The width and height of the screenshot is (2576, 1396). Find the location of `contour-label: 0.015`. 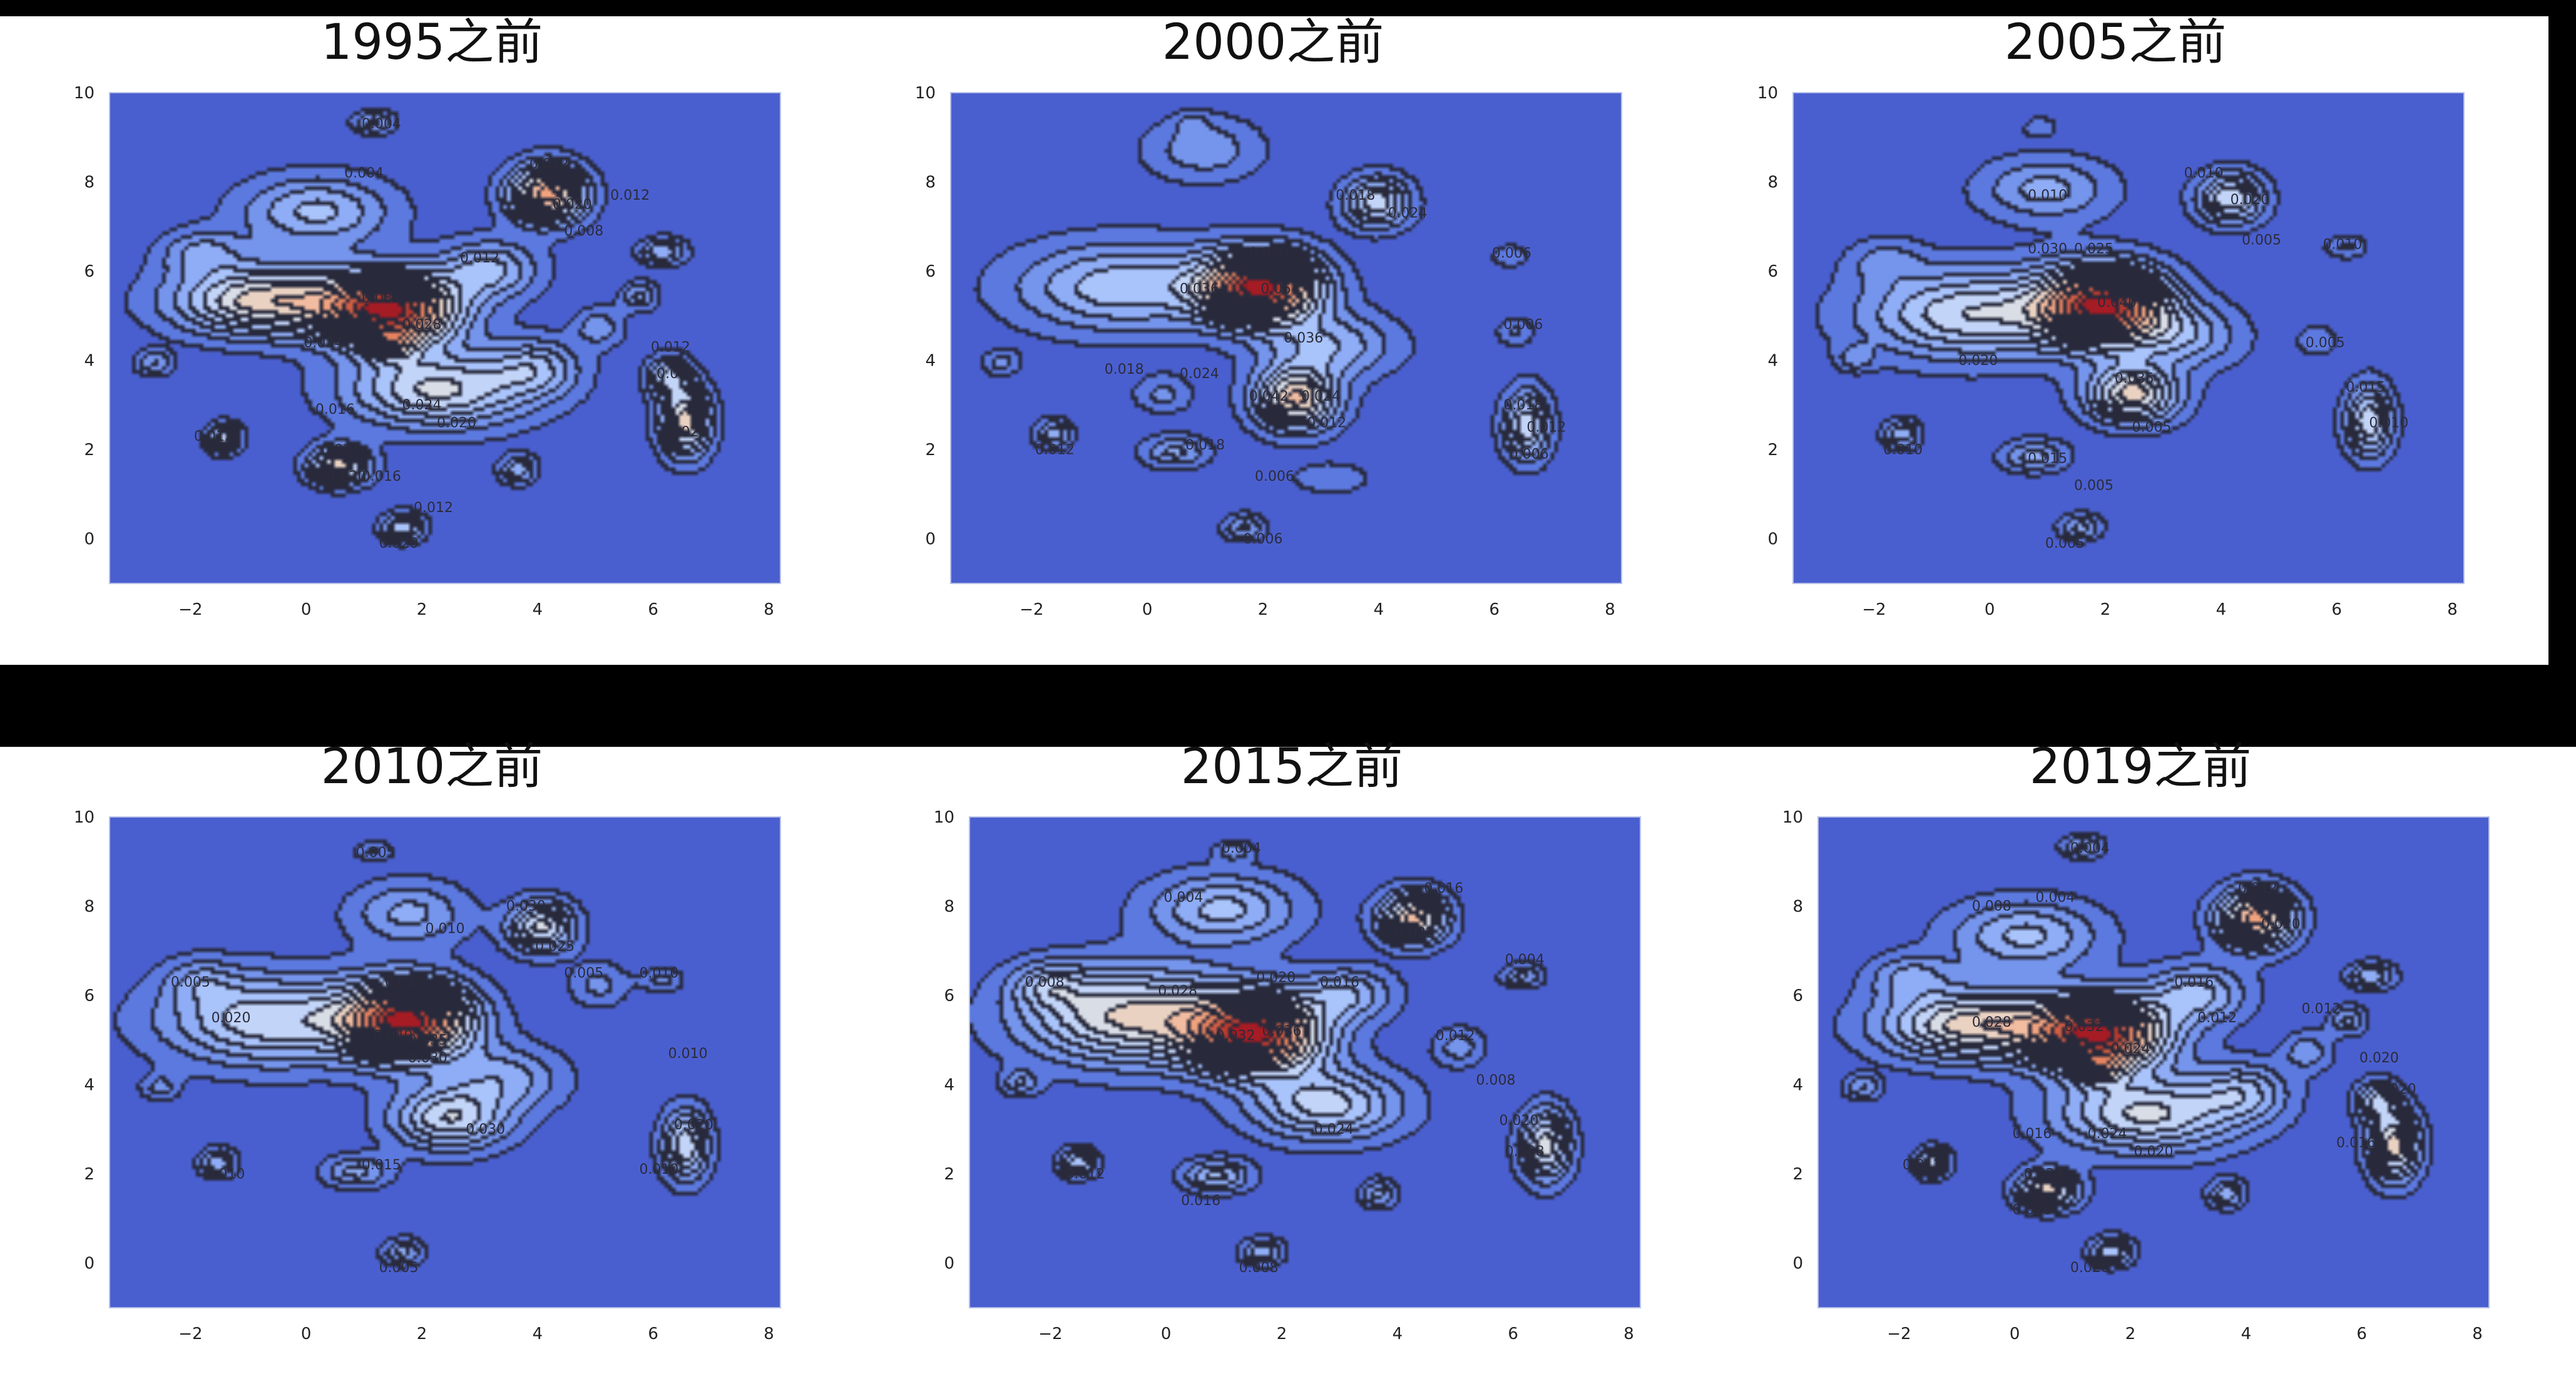

contour-label: 0.015 is located at coordinates (2365, 388).